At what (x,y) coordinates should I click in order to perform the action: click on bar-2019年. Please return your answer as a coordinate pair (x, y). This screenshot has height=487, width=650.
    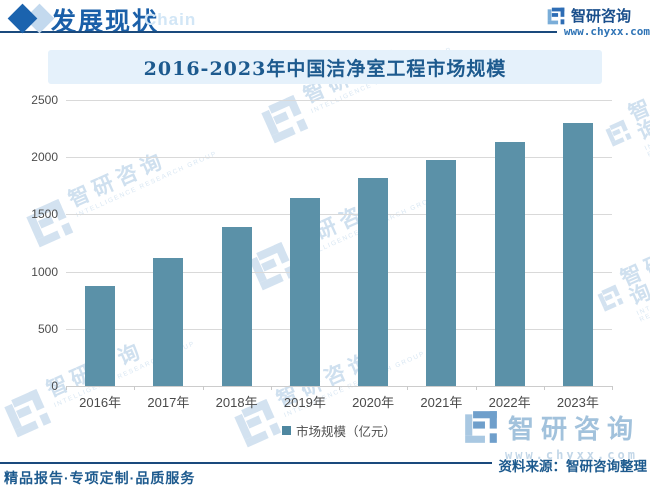
    Looking at the image, I should click on (304, 291).